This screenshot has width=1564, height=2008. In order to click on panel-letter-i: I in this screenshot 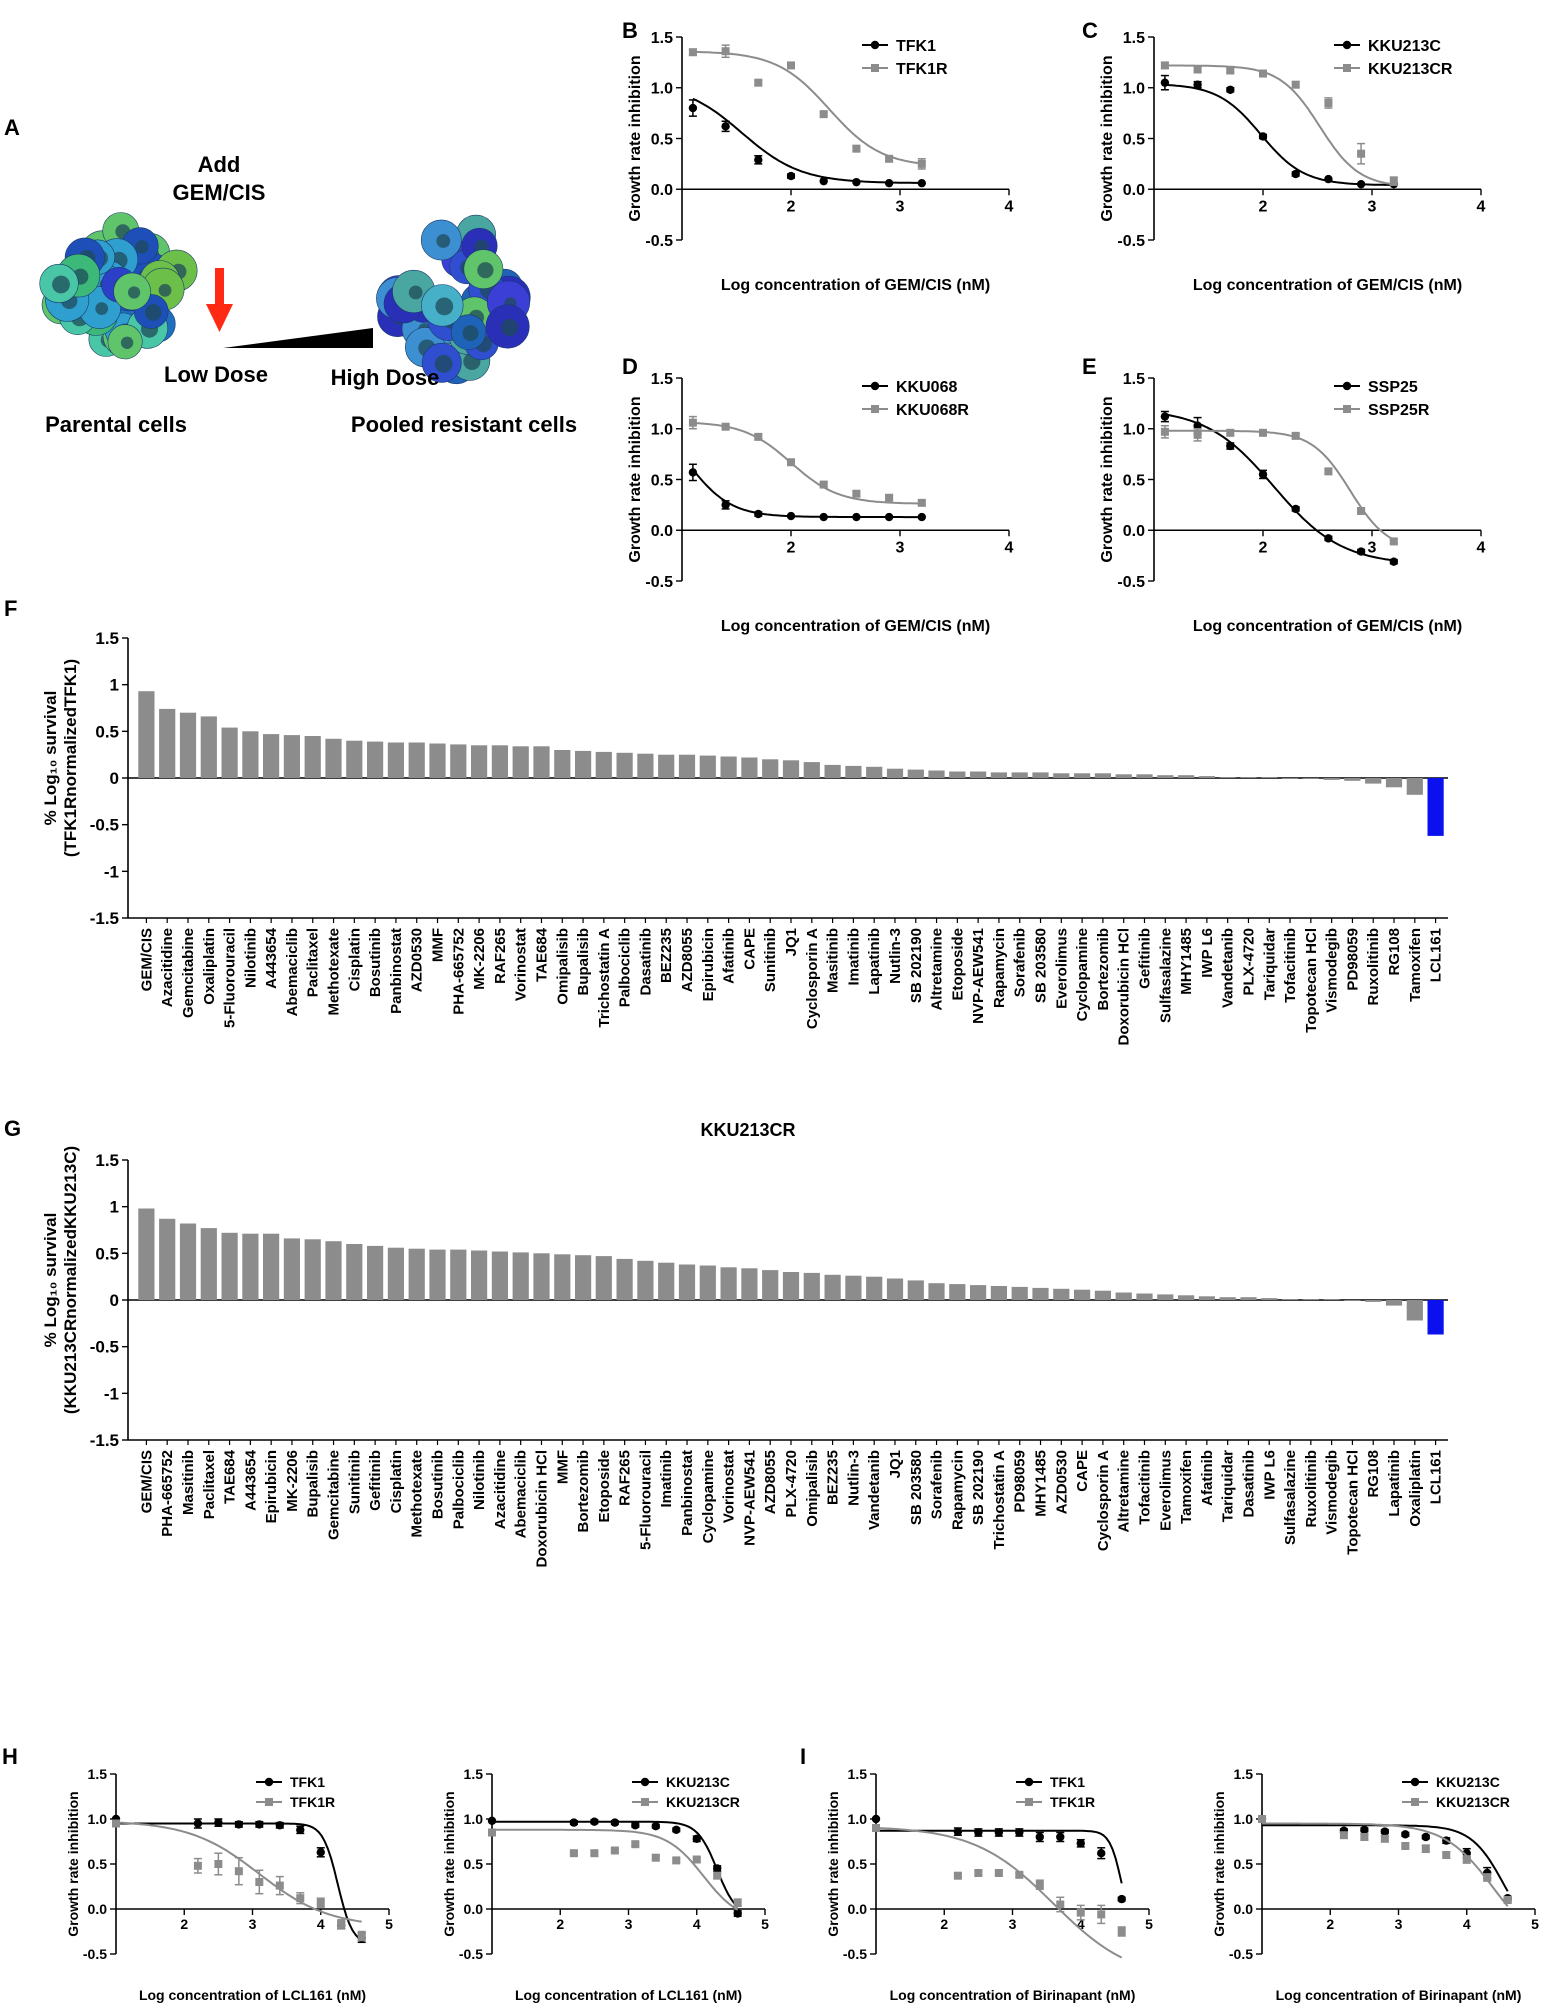, I will do `click(803, 1756)`.